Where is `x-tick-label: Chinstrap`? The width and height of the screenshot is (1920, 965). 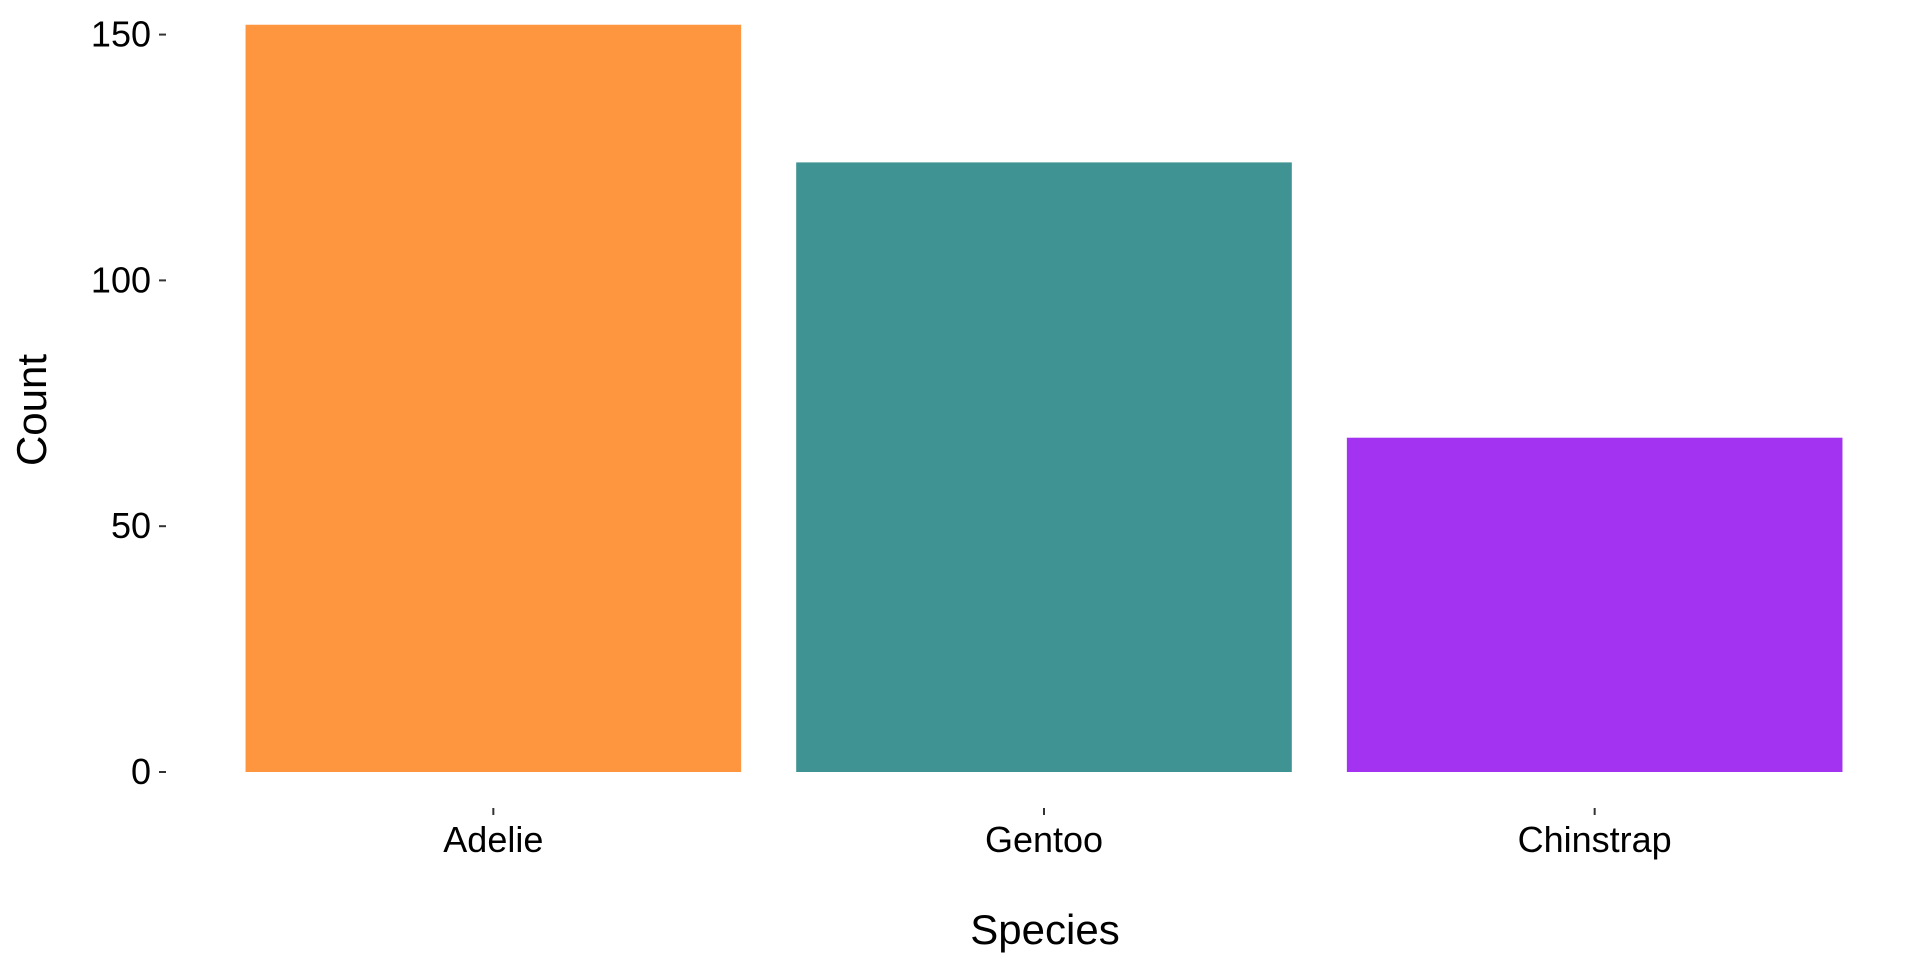 x-tick-label: Chinstrap is located at coordinates (1595, 839).